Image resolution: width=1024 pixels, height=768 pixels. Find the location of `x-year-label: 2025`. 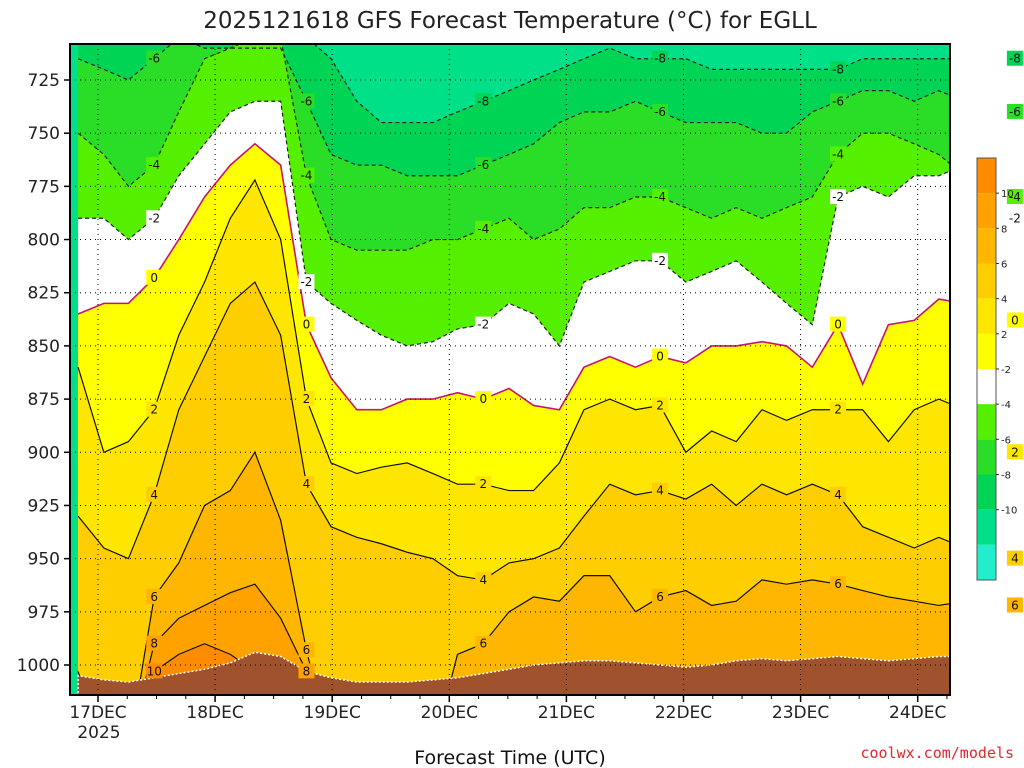

x-year-label: 2025 is located at coordinates (98, 733).